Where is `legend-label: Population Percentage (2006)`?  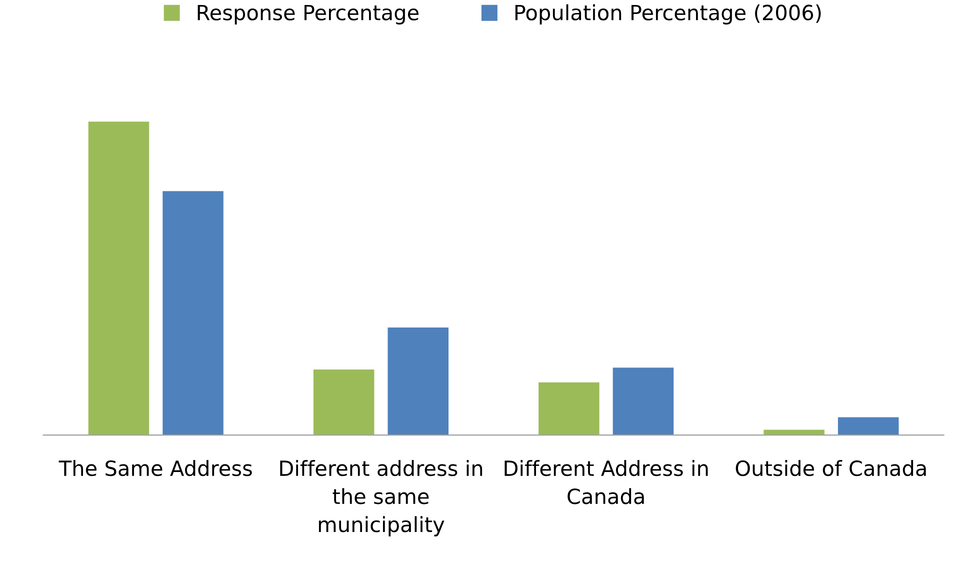
legend-label: Population Percentage (2006) is located at coordinates (668, 14).